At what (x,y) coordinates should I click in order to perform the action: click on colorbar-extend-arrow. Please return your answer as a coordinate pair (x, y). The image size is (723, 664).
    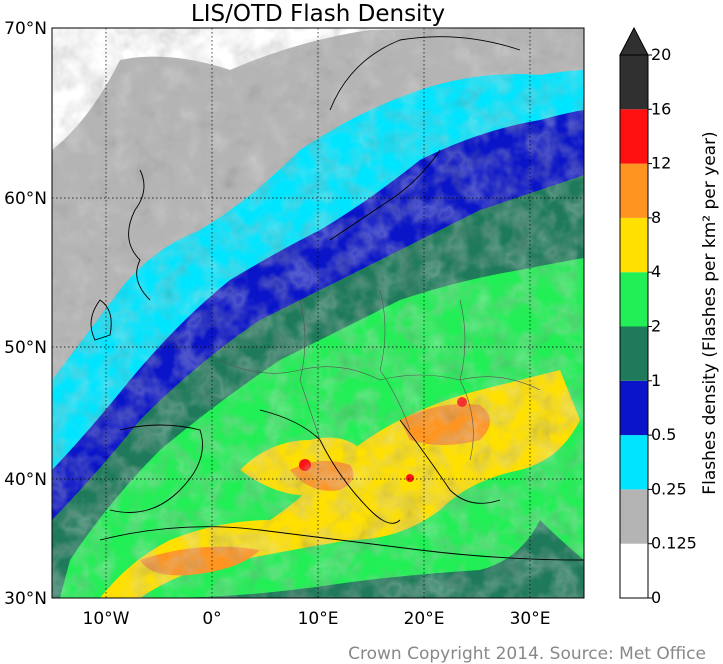
    Looking at the image, I should click on (634, 41).